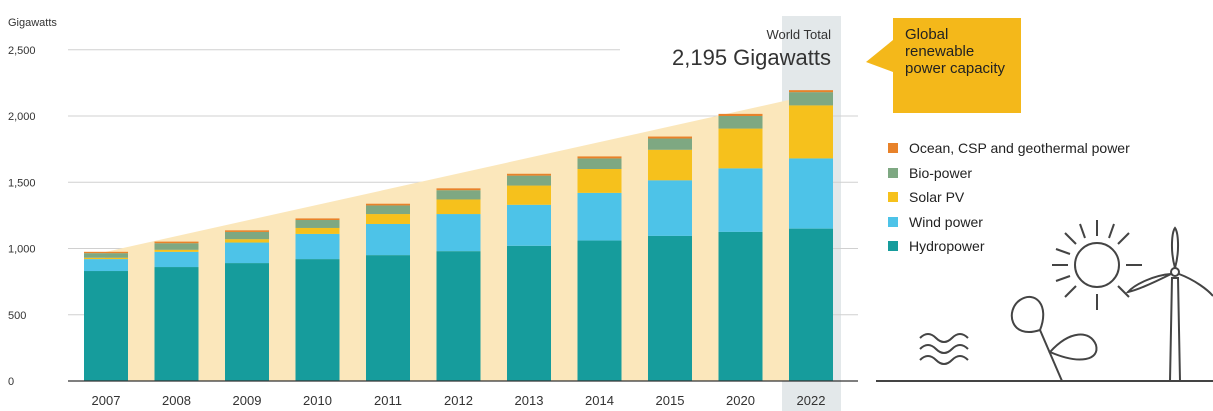 The height and width of the screenshot is (411, 1213). I want to click on plant-icon, so click(1054, 338).